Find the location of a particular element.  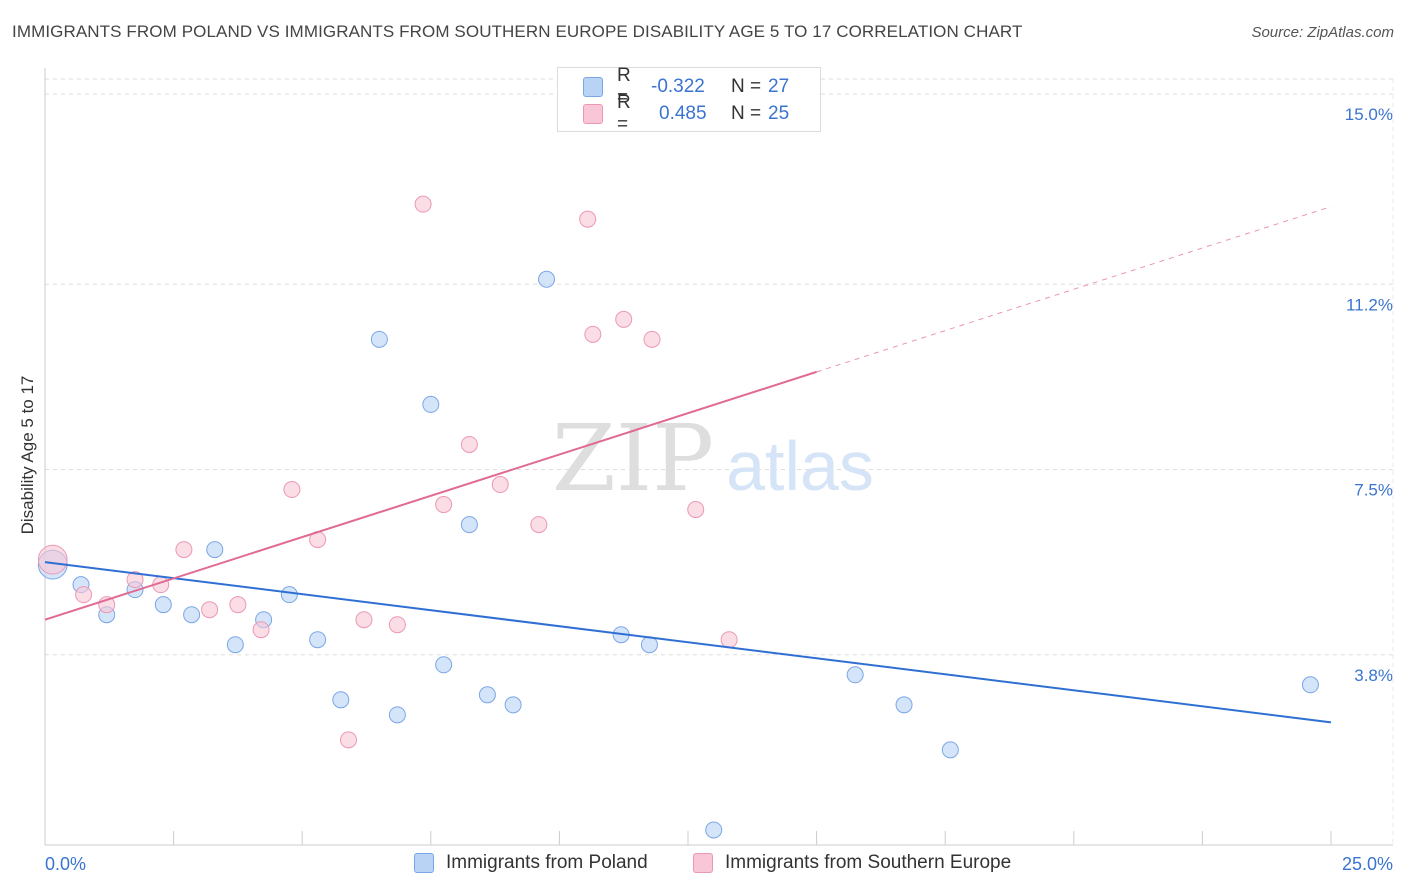

poland-r-value: -0.322 is located at coordinates (678, 86).